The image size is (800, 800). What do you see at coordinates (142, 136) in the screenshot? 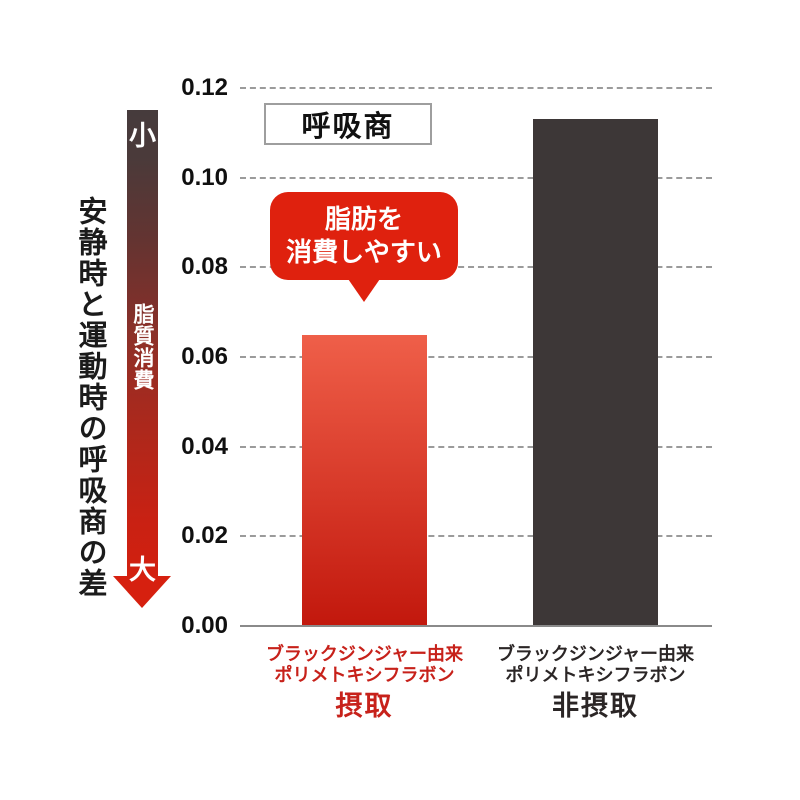
I see `arrow-top-label: 小` at bounding box center [142, 136].